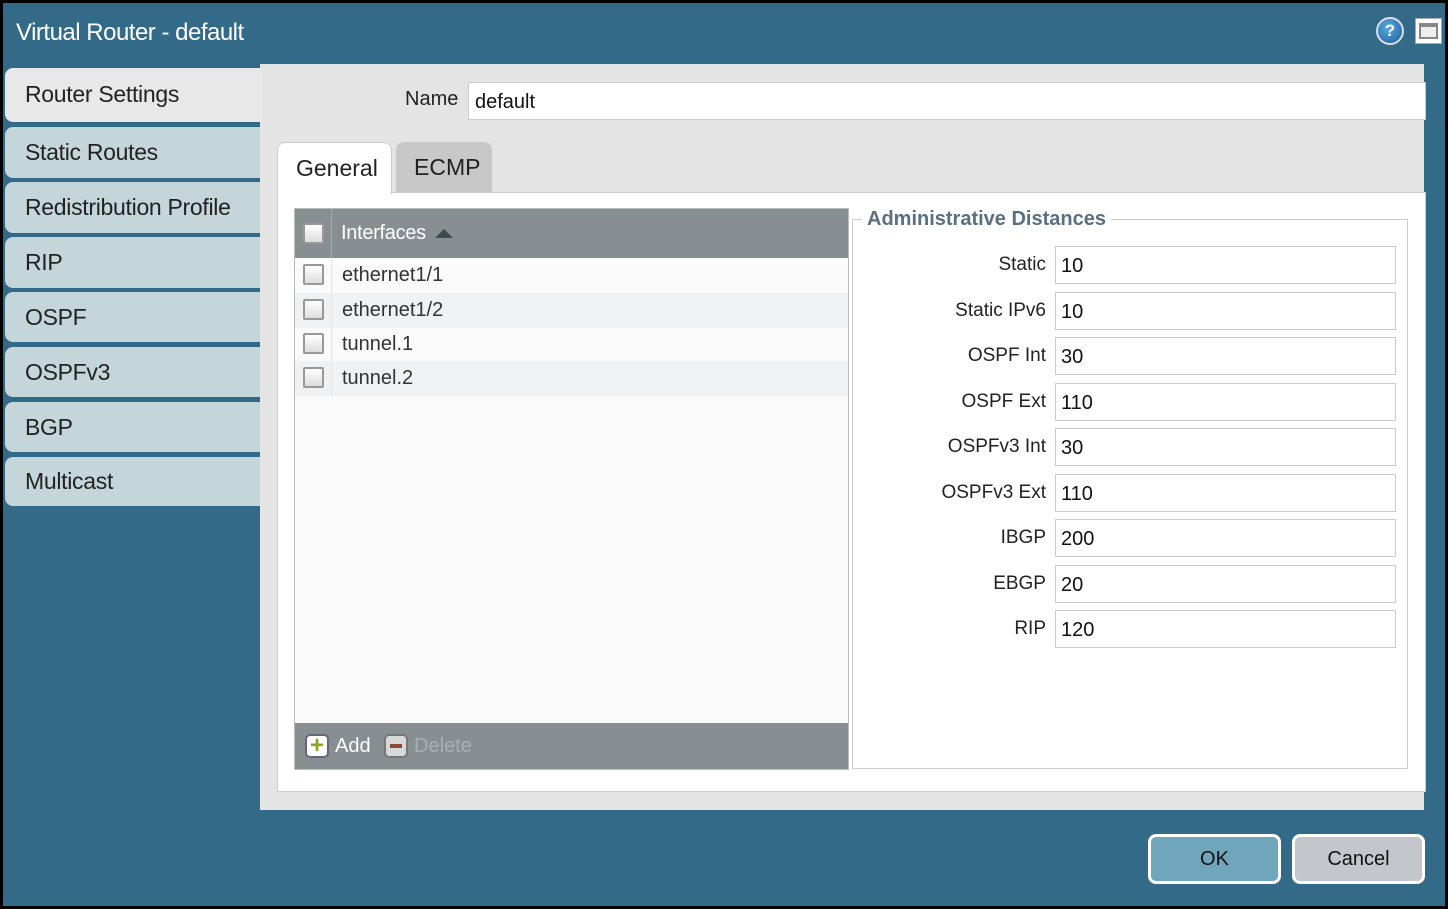 This screenshot has width=1448, height=909. I want to click on table-toolbar: + Add Delete, so click(571, 746).